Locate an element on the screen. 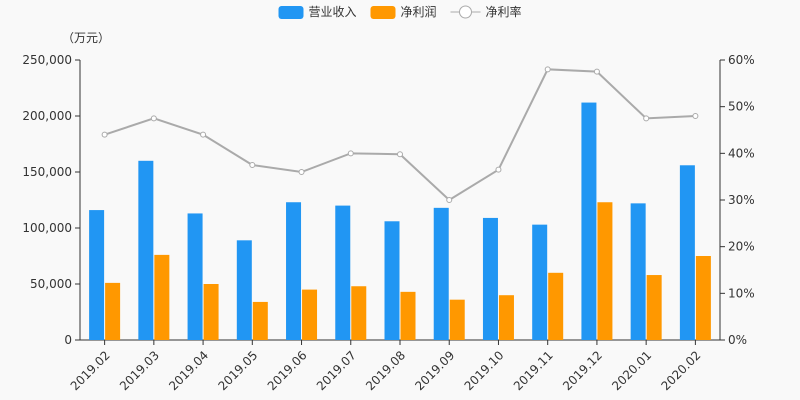 The width and height of the screenshot is (800, 400). x-tick-label: 2019.06 is located at coordinates (287, 370).